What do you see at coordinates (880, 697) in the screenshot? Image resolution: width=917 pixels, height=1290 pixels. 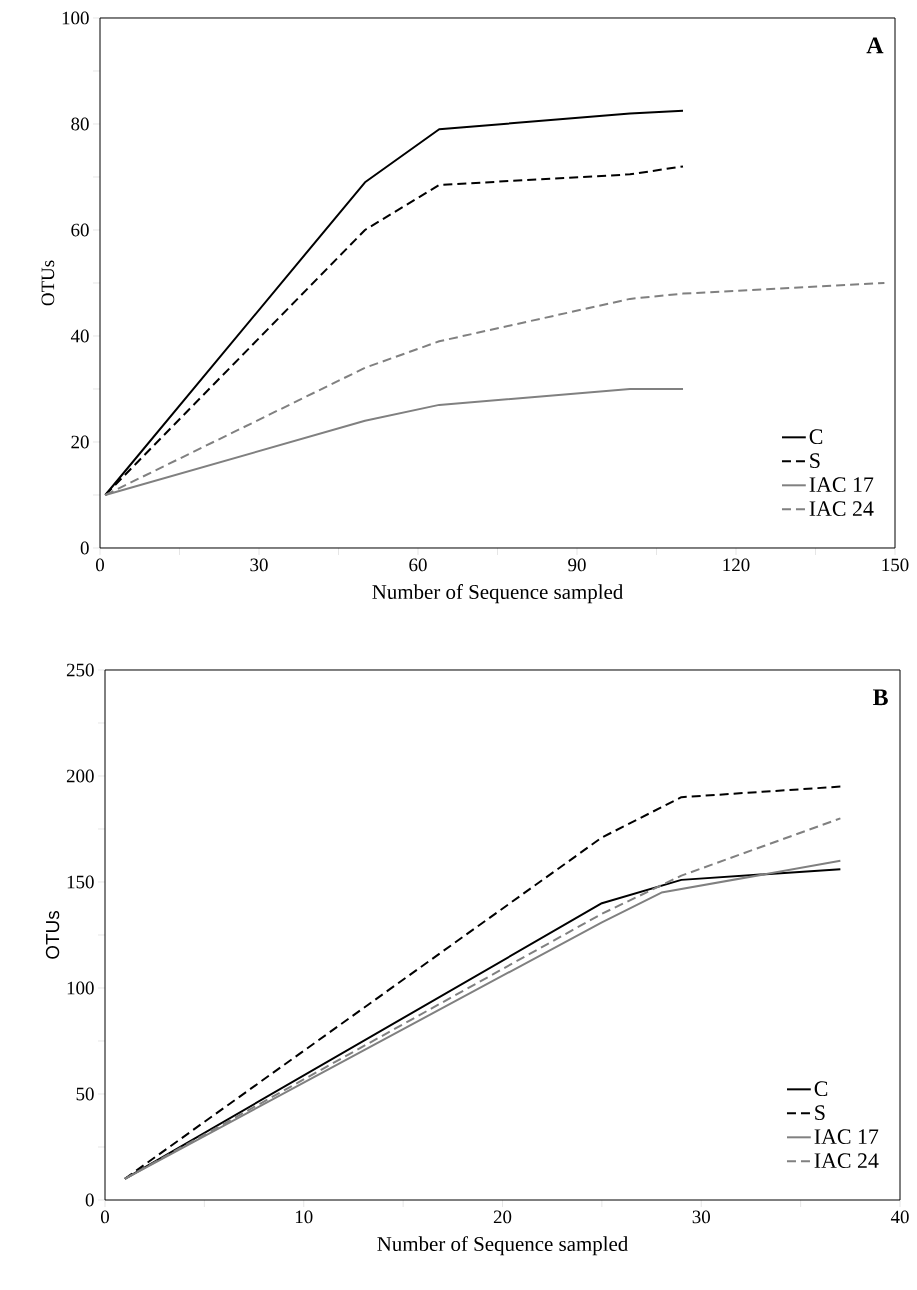 I see `annotation: B` at bounding box center [880, 697].